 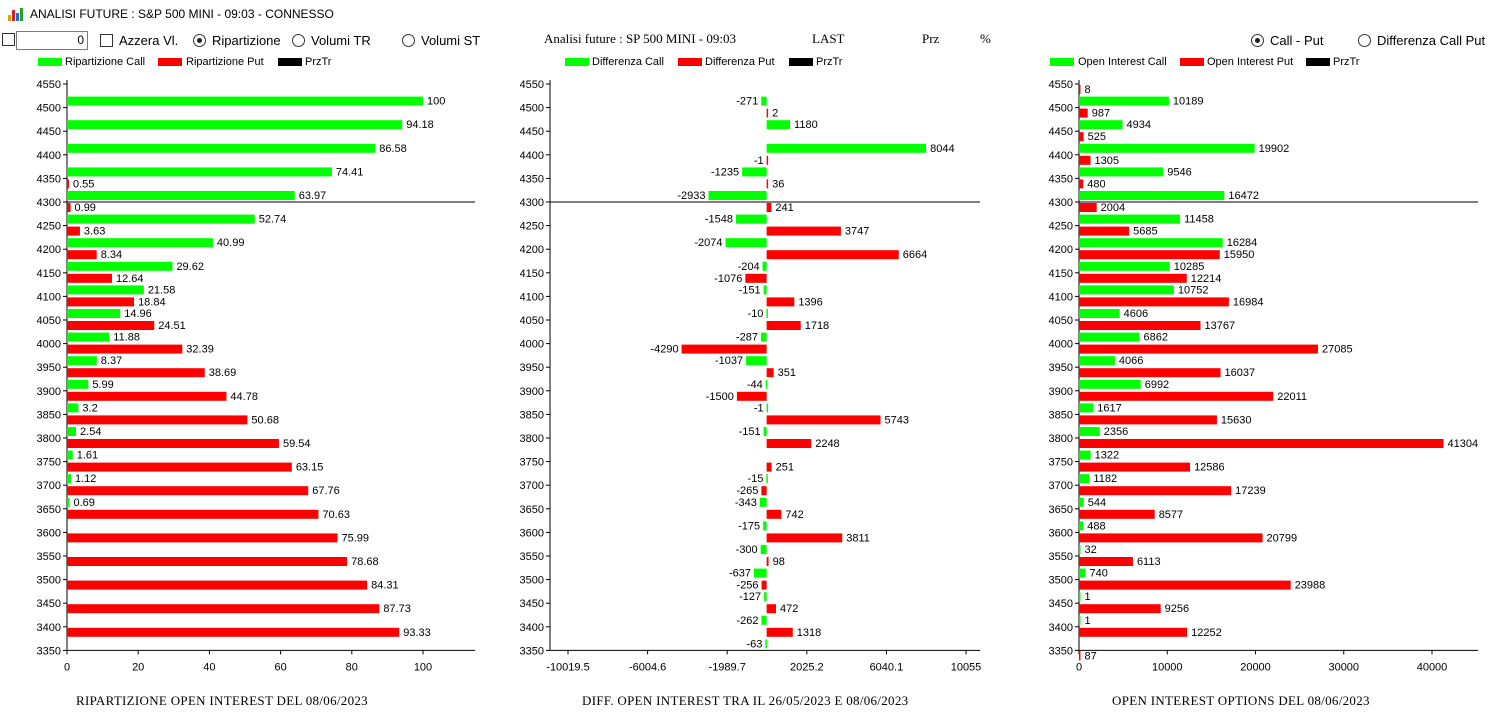 I want to click on call-value-label: 4934, so click(x=1139, y=125).